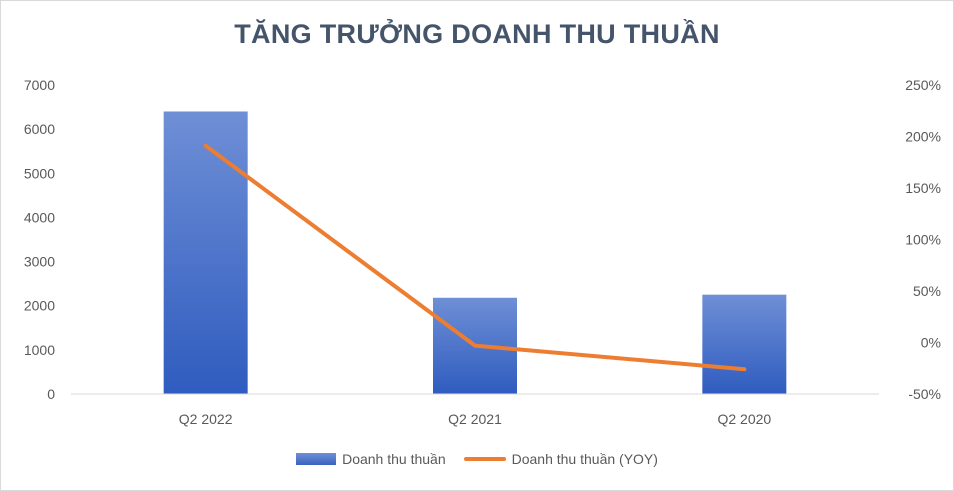 Image resolution: width=954 pixels, height=491 pixels. What do you see at coordinates (923, 188) in the screenshot?
I see `y-right-tick-label: 150%` at bounding box center [923, 188].